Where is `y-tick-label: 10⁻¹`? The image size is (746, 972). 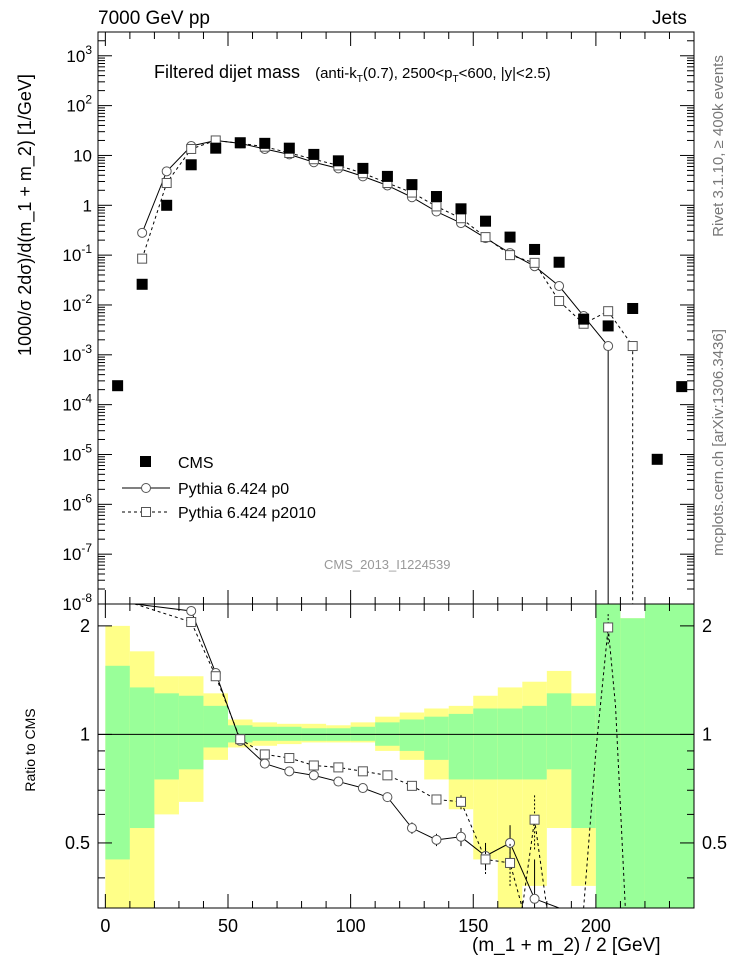
y-tick-label: 10⁻¹ is located at coordinates (77, 253).